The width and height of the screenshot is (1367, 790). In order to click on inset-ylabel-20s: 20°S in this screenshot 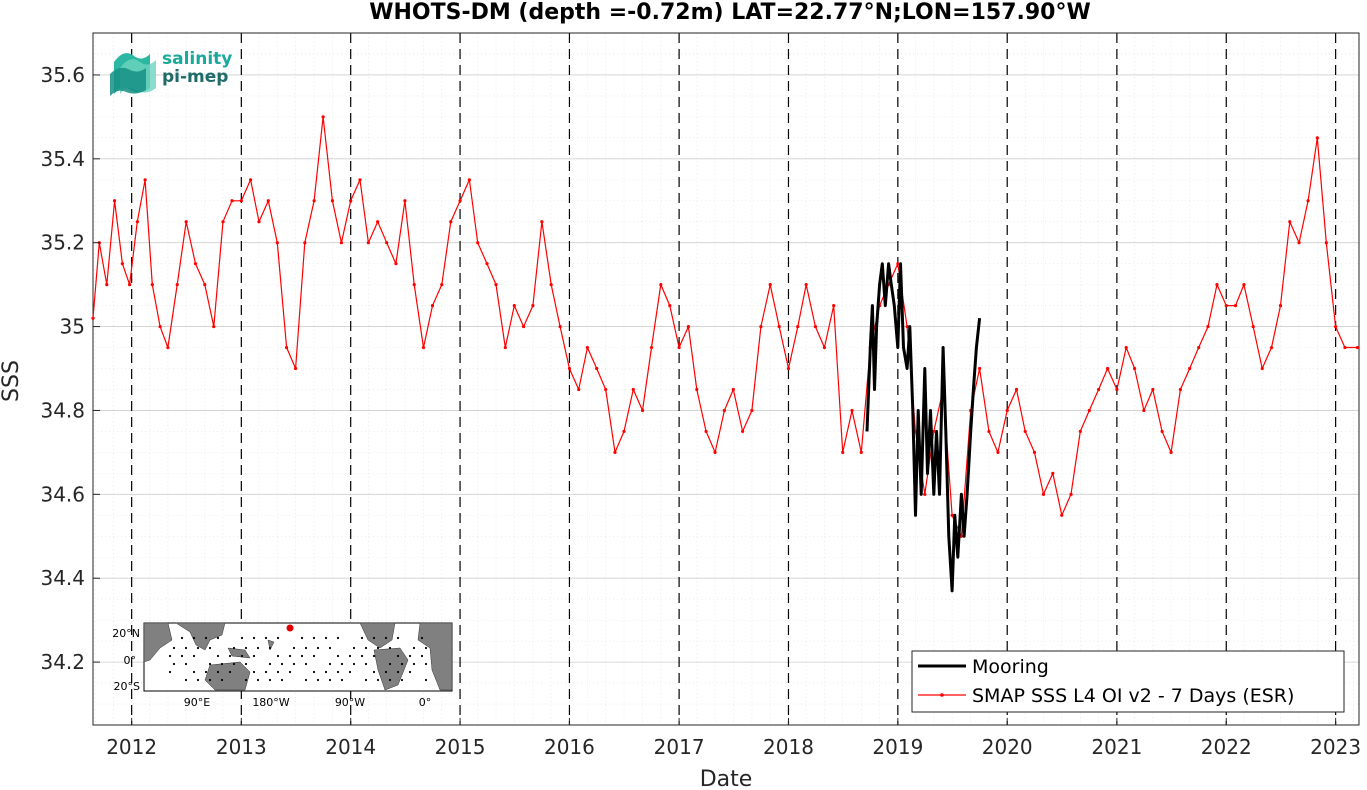, I will do `click(127, 686)`.